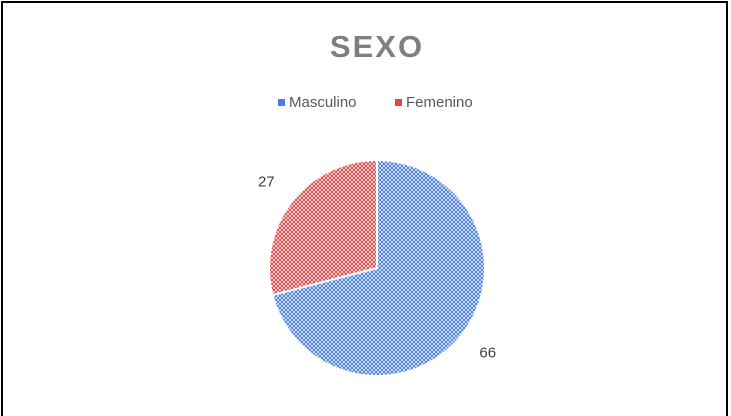 This screenshot has width=731, height=416. What do you see at coordinates (323, 102) in the screenshot?
I see `legend-label: Masculino` at bounding box center [323, 102].